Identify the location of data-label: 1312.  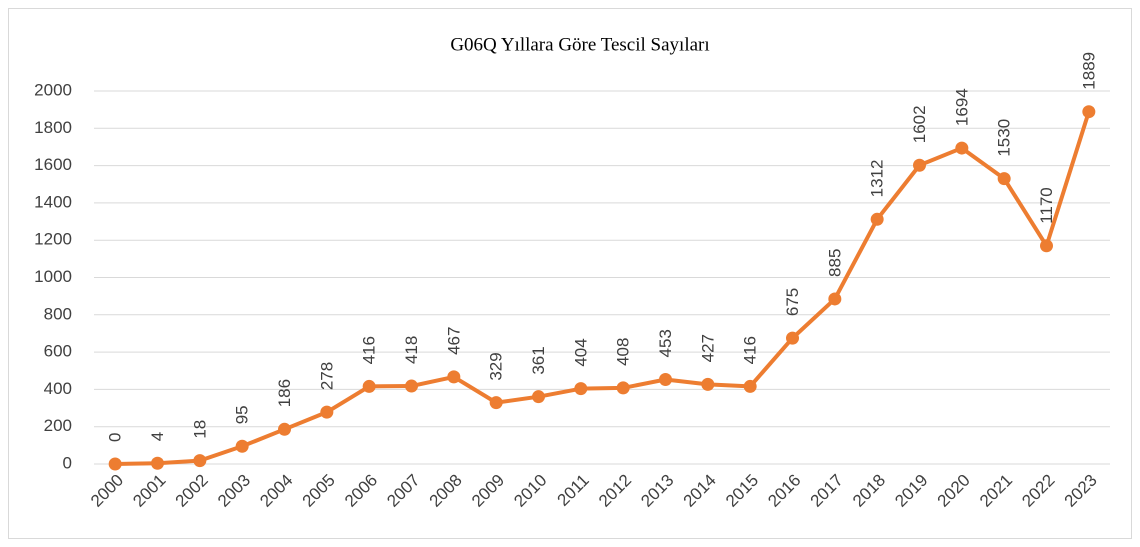
(877, 178).